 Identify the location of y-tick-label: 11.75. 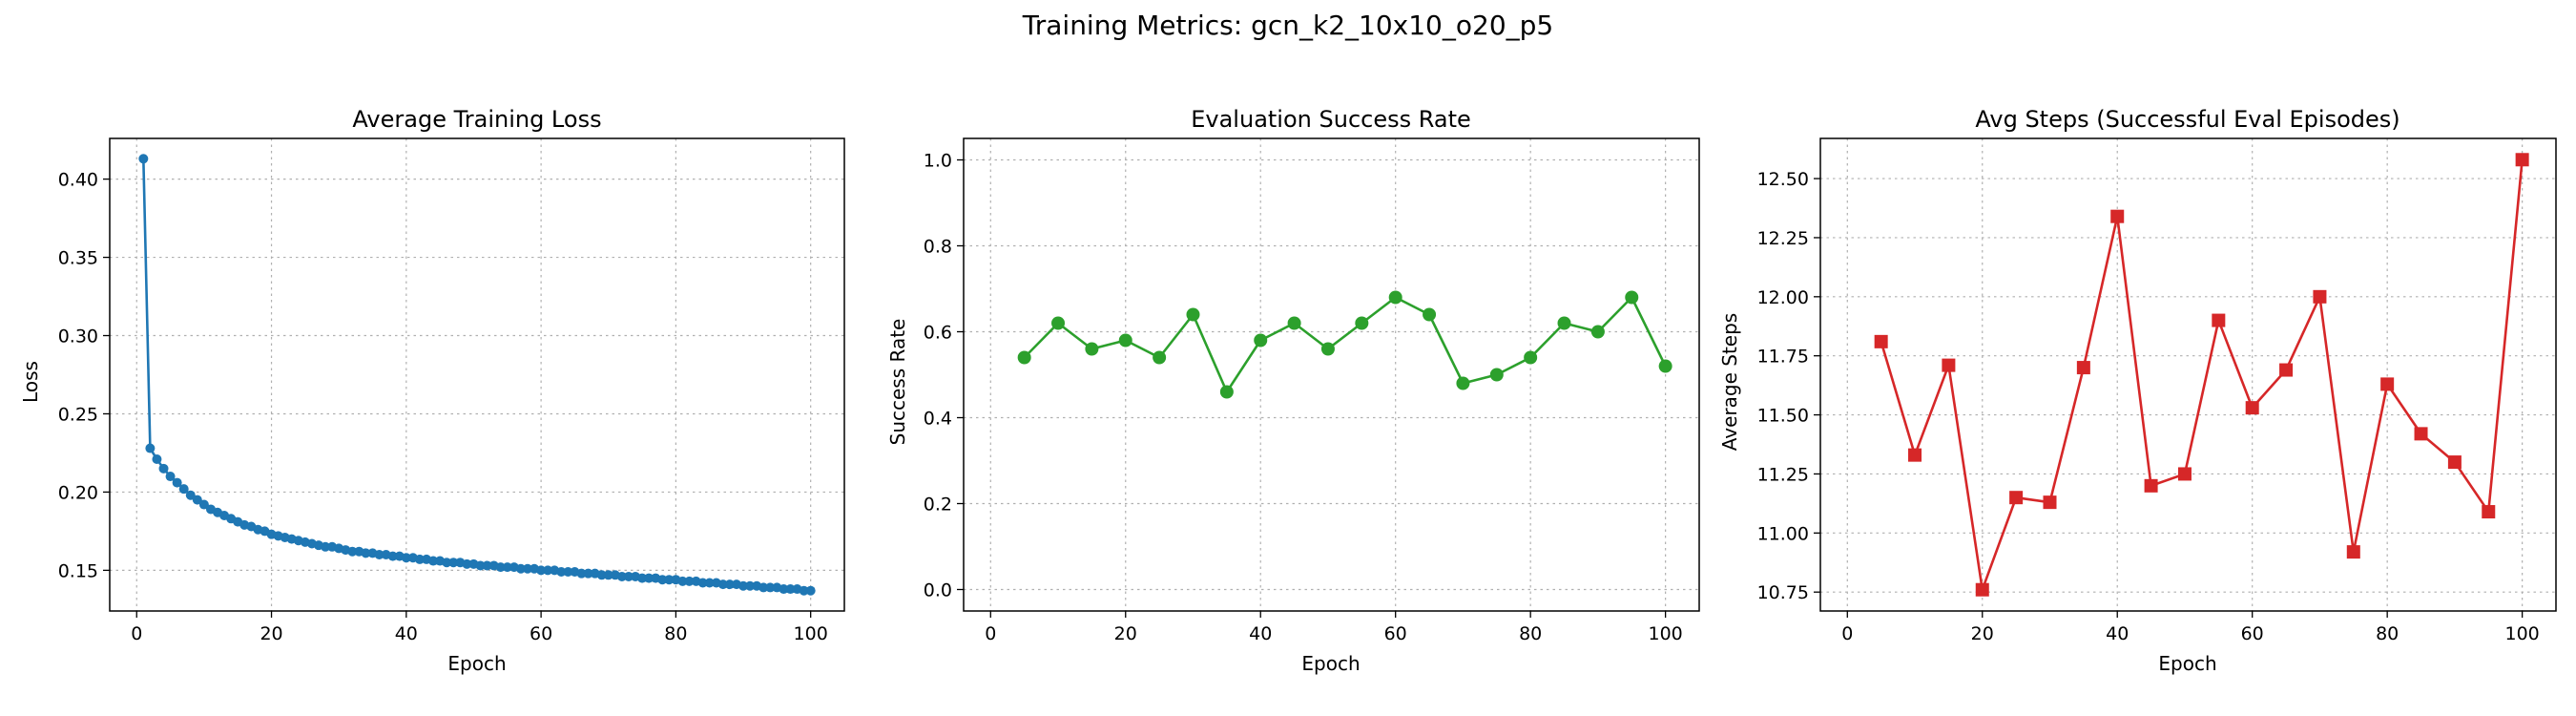
(1783, 357).